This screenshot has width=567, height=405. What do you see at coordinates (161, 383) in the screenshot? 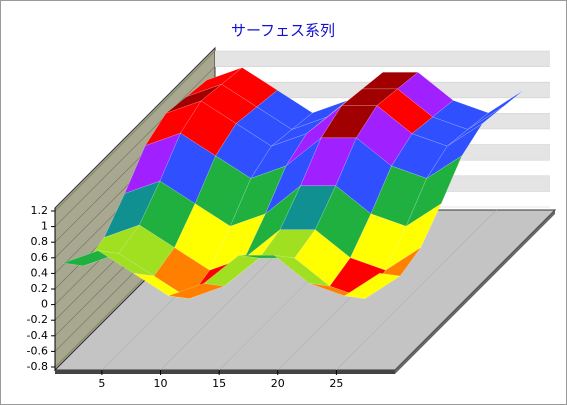
I see `x-tick-label: 10` at bounding box center [161, 383].